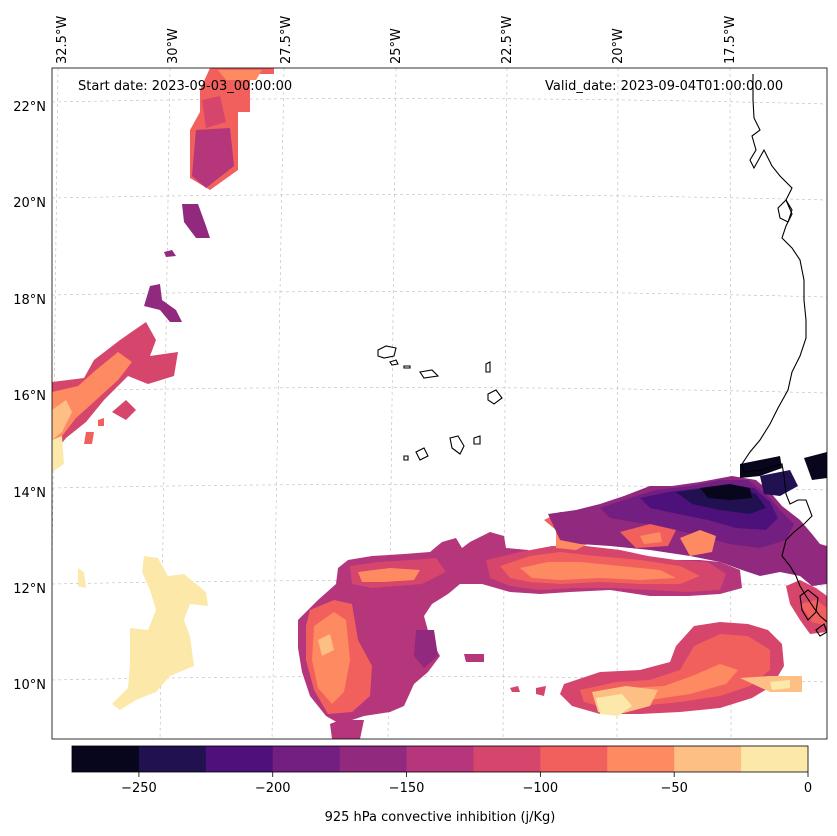 The image size is (837, 836). What do you see at coordinates (29, 685) in the screenshot?
I see `lat-label: 10°N` at bounding box center [29, 685].